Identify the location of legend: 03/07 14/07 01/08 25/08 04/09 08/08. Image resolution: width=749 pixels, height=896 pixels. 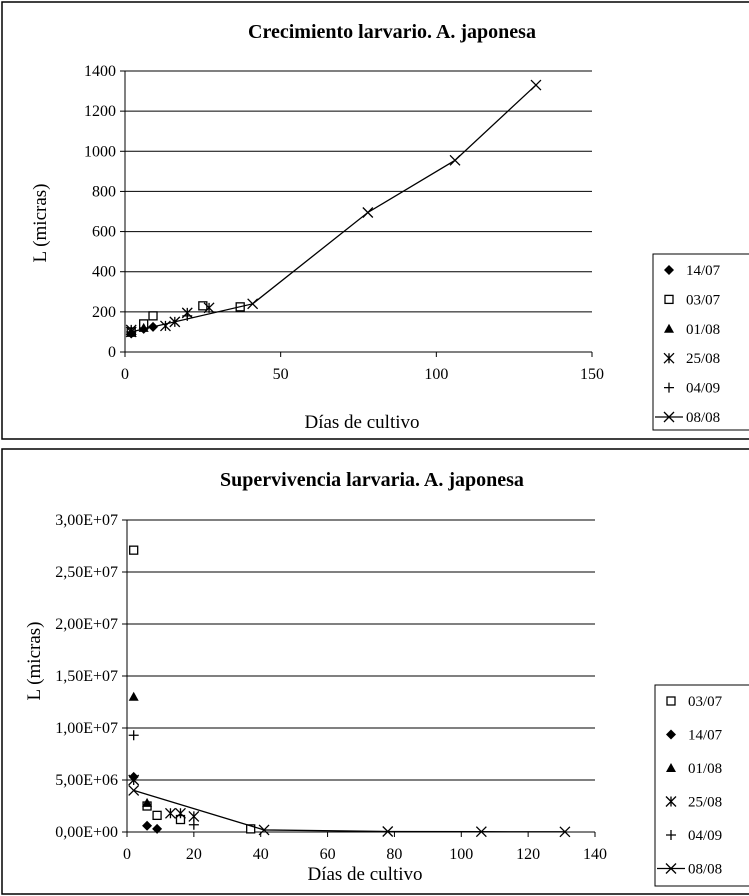
(701, 785).